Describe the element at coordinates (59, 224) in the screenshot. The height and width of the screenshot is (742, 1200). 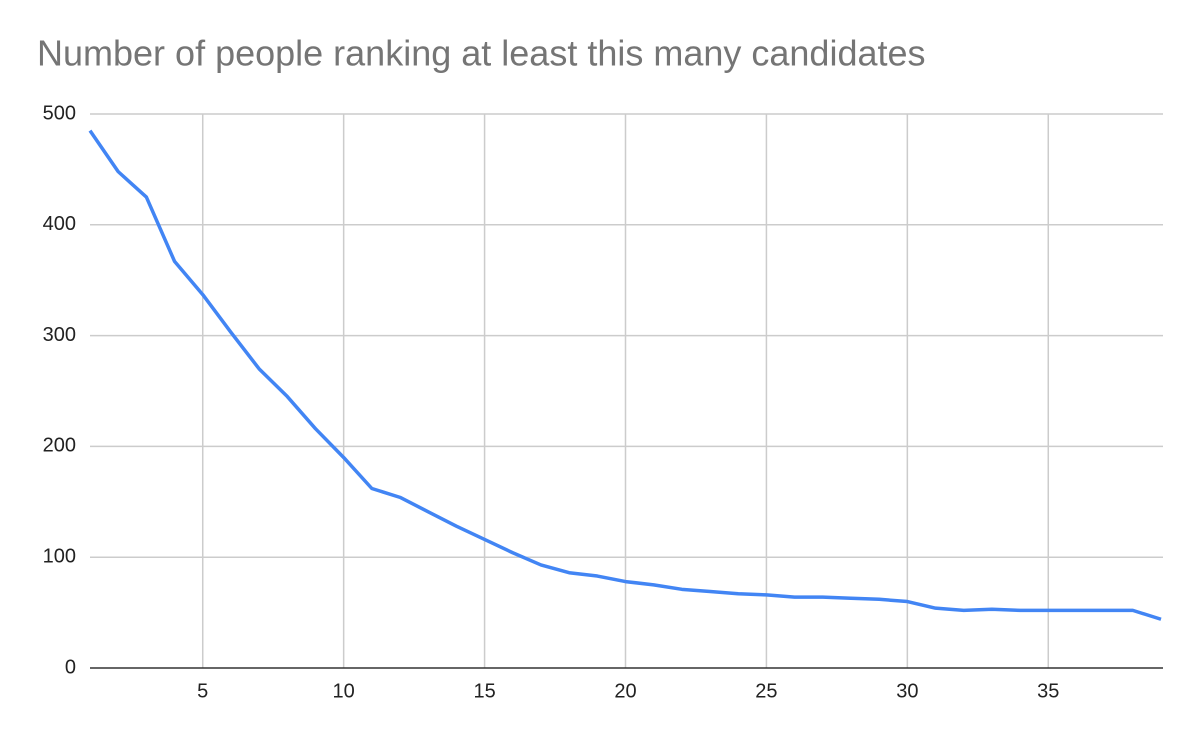
I see `y-tick-label: 400` at that location.